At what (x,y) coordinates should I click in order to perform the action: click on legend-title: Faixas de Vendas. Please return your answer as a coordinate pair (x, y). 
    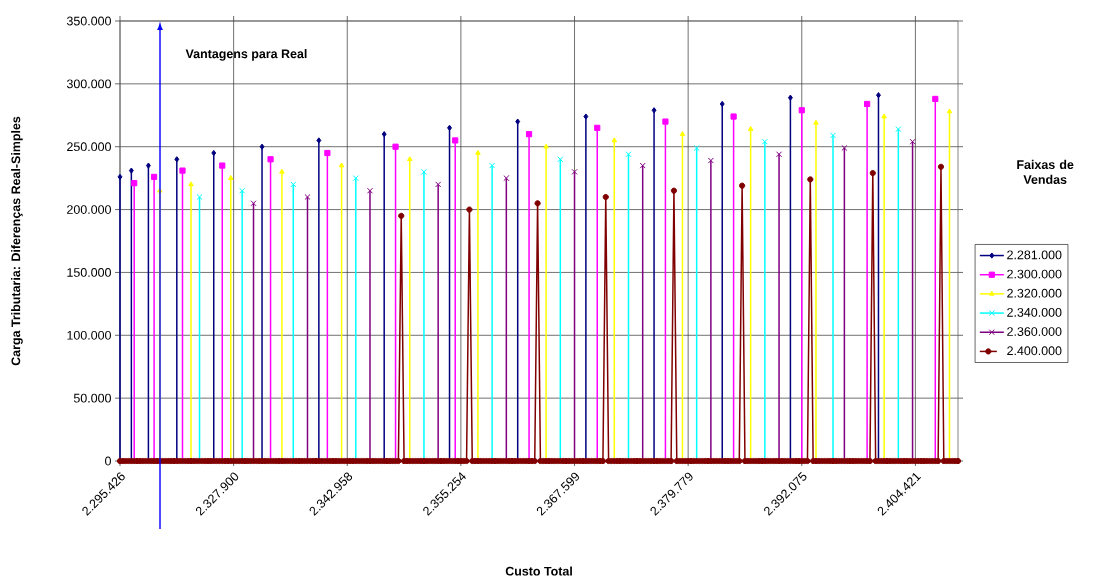
    Looking at the image, I should click on (1045, 171).